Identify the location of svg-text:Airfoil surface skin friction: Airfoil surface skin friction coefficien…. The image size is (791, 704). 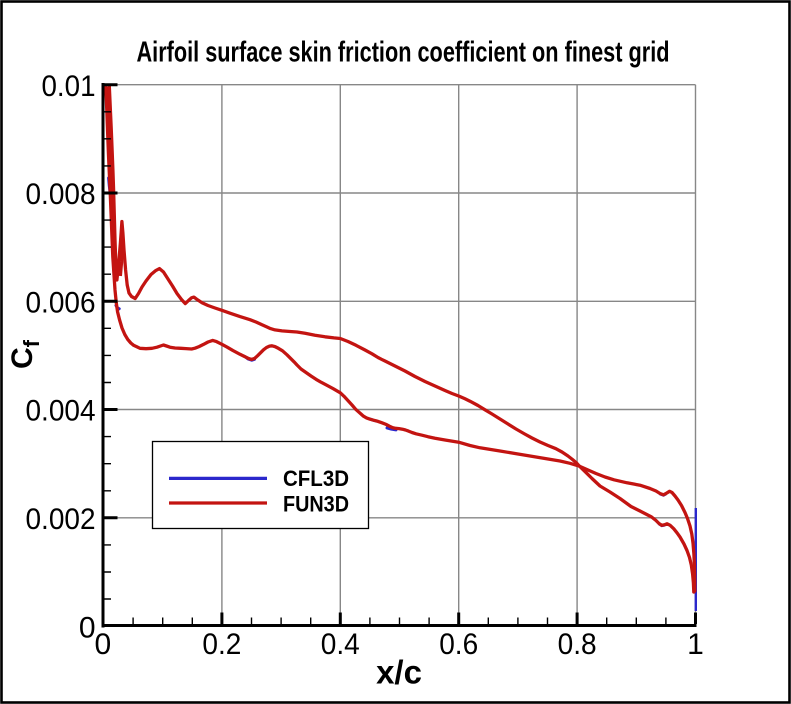
(403, 53).